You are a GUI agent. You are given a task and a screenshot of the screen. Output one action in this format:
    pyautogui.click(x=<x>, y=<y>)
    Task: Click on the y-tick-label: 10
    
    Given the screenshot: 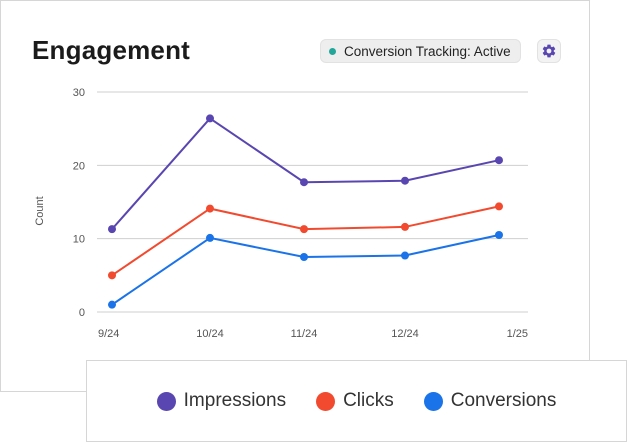 What is the action you would take?
    pyautogui.click(x=79, y=240)
    